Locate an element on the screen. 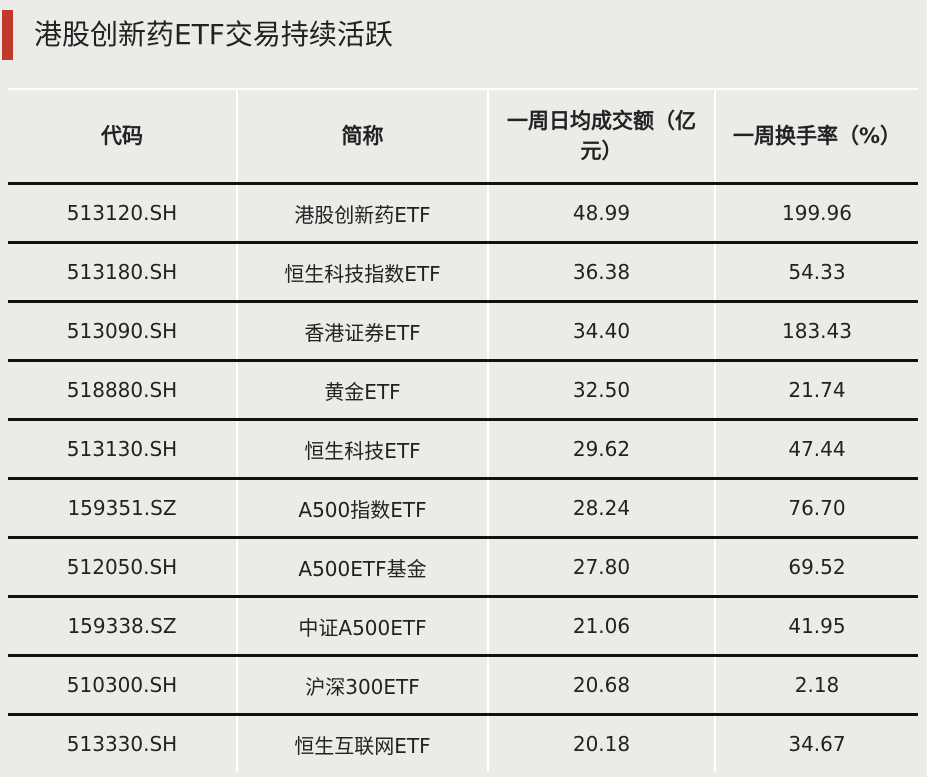 Image resolution: width=927 pixels, height=777 pixels. cell-name: 香港证券ETF is located at coordinates (362, 331).